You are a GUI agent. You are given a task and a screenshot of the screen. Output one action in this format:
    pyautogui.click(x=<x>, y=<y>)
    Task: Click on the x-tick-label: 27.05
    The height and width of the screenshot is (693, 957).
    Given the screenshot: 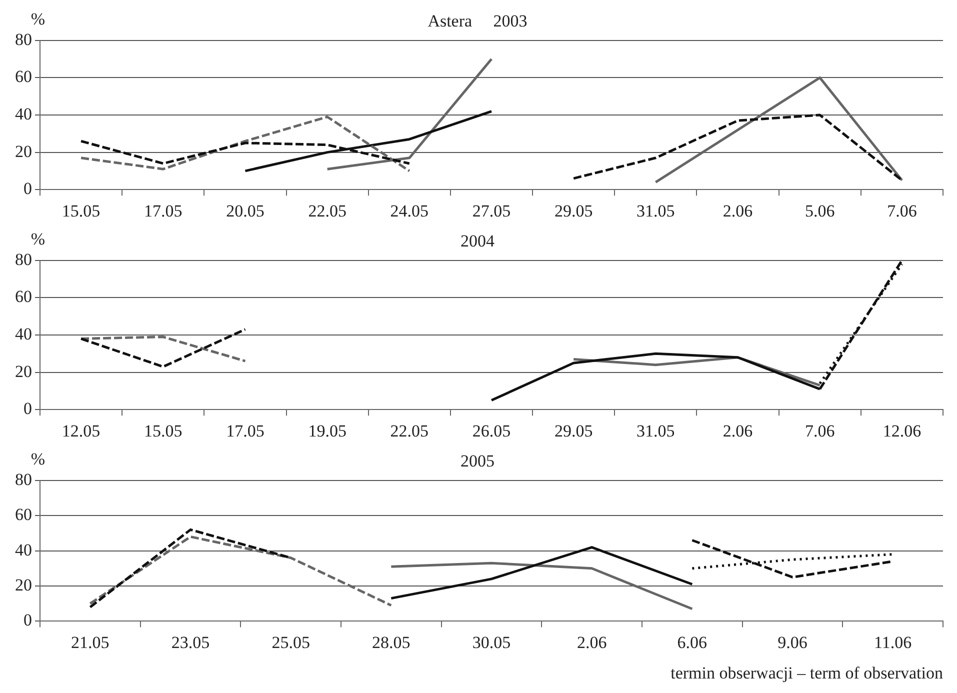 What is the action you would take?
    pyautogui.click(x=491, y=210)
    